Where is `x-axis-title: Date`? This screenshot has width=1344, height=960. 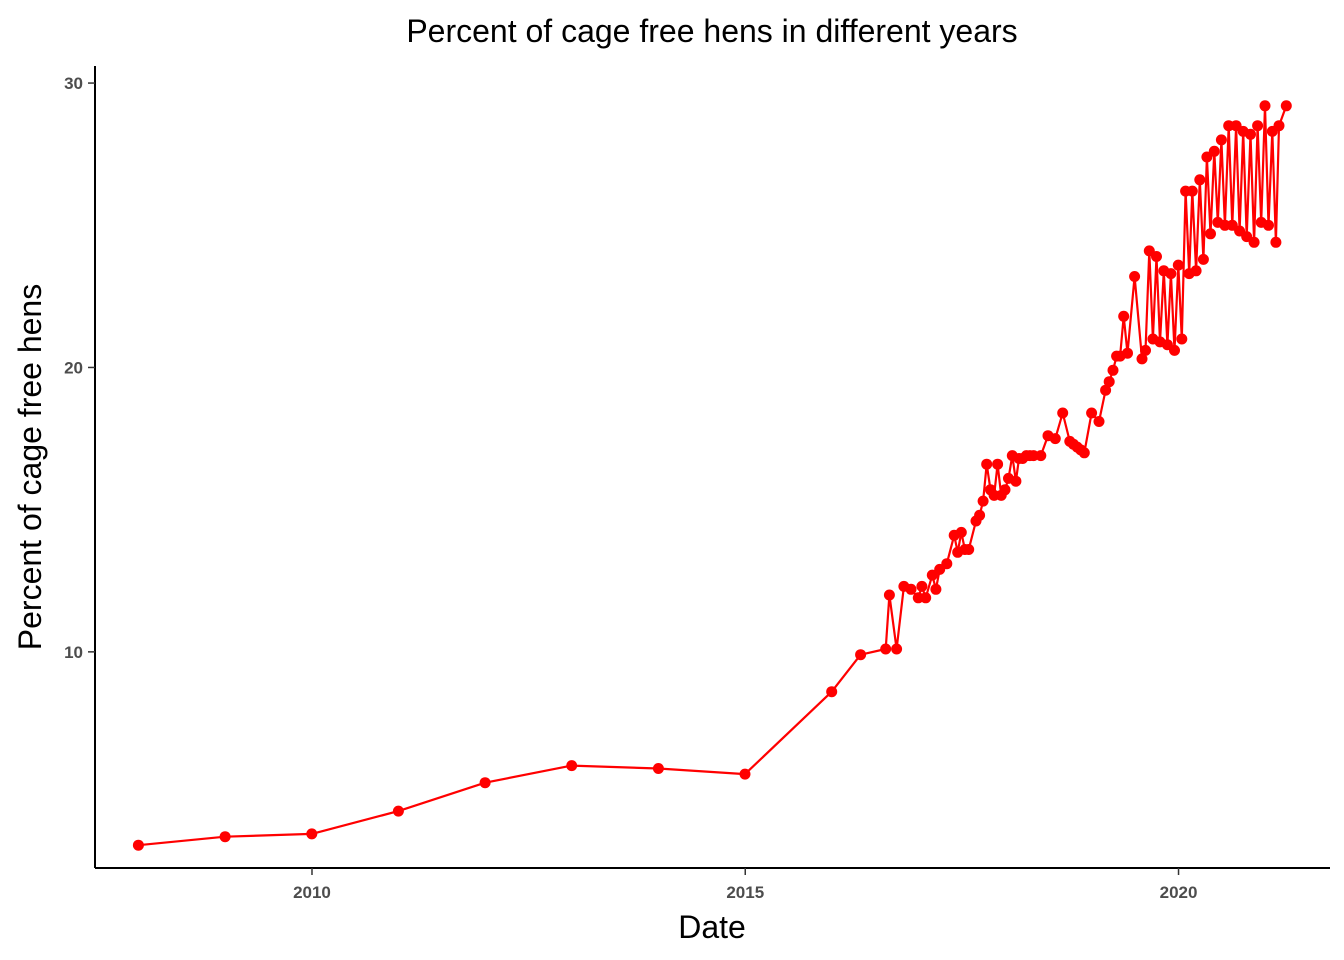 x-axis-title: Date is located at coordinates (712, 927).